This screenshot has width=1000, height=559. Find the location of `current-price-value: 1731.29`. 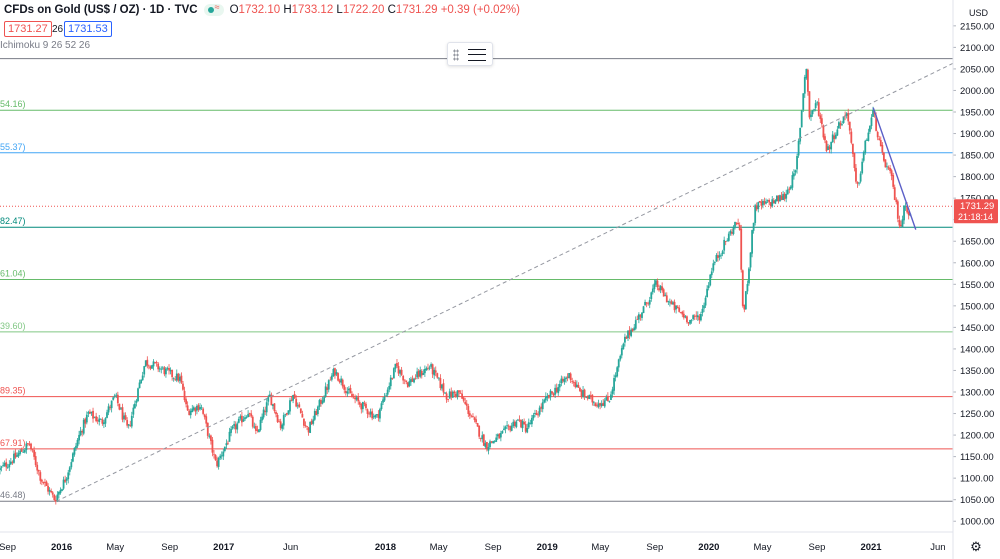

current-price-value: 1731.29 is located at coordinates (977, 206).